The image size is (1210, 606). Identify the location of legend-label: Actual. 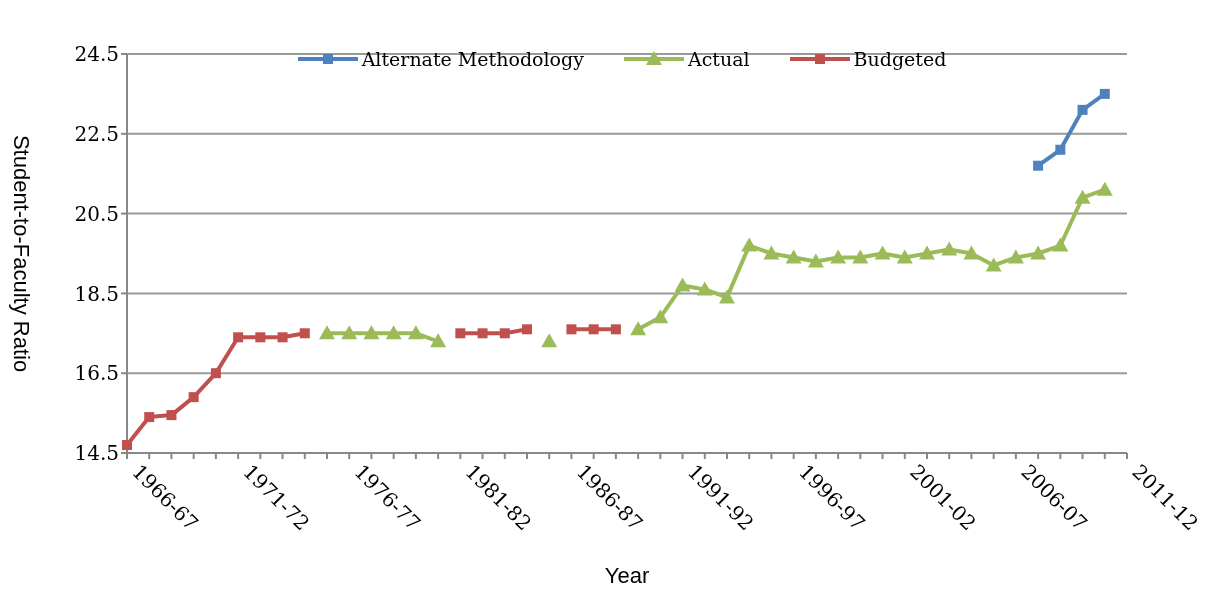
(718, 59).